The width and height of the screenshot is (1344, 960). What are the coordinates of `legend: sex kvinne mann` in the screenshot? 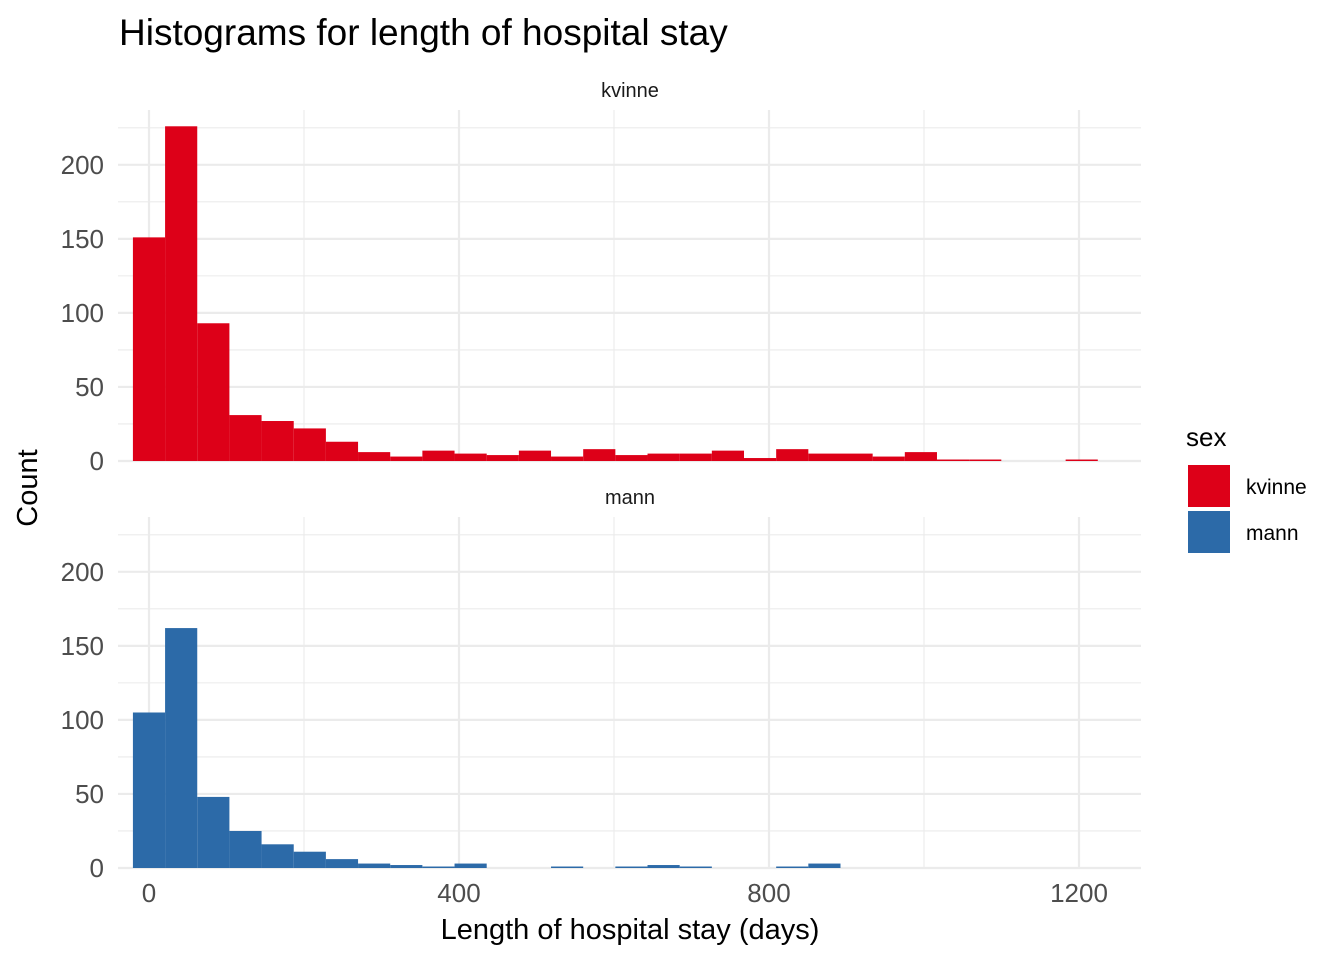 It's located at (1246, 487).